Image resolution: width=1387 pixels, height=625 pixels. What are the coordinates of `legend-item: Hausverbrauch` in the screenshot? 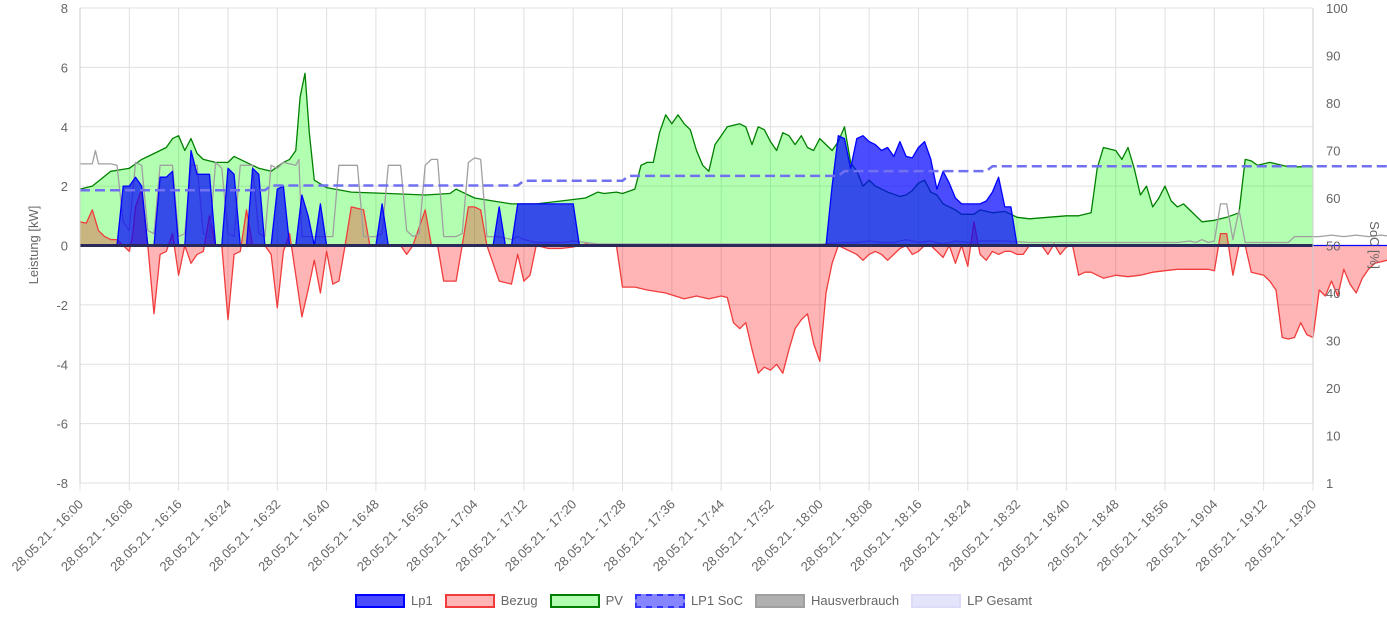 It's located at (827, 600).